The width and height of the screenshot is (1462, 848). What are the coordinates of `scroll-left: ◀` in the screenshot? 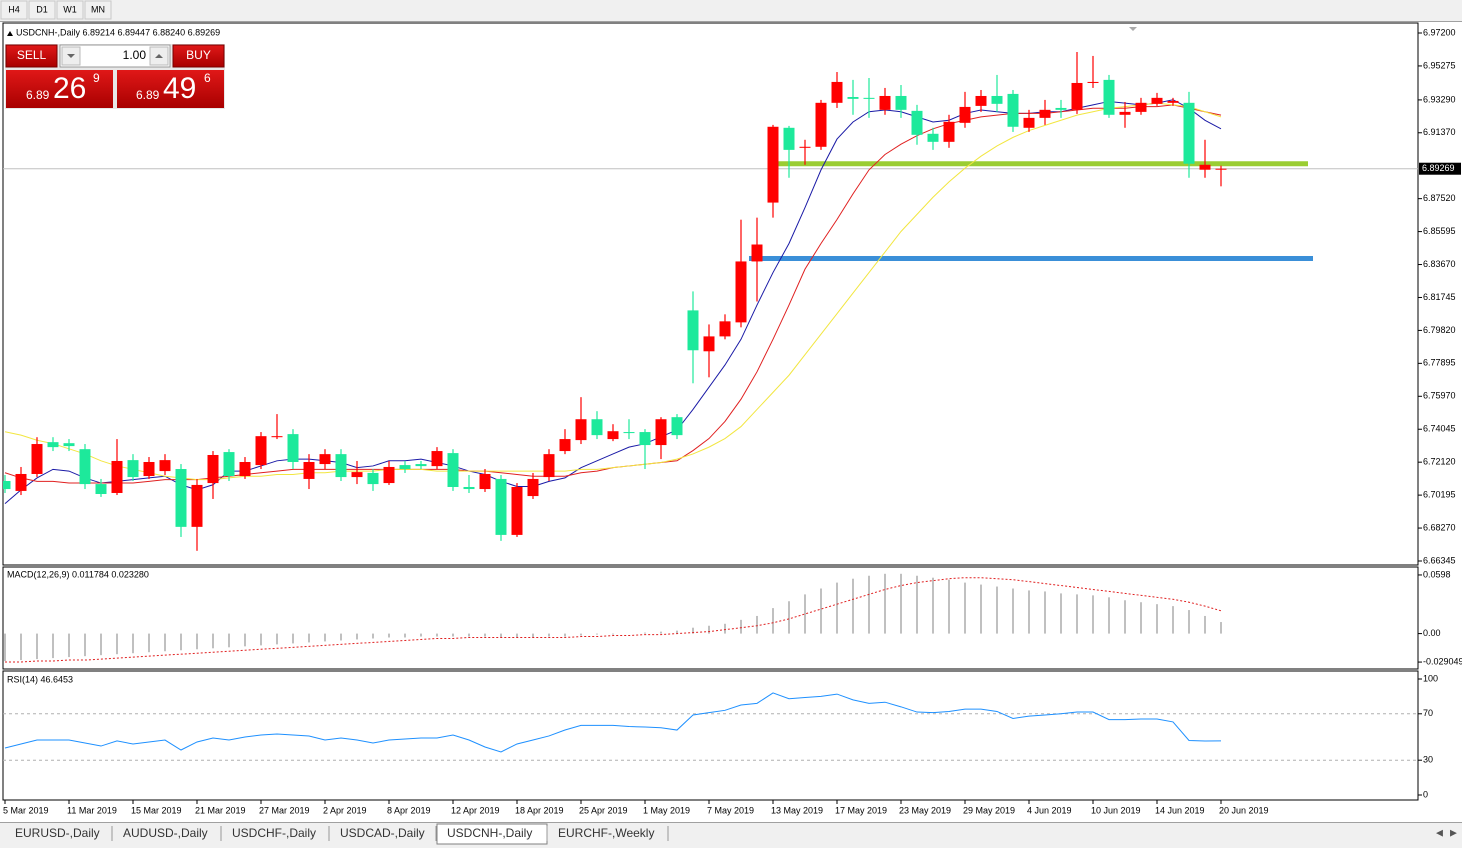 It's located at (1439, 832).